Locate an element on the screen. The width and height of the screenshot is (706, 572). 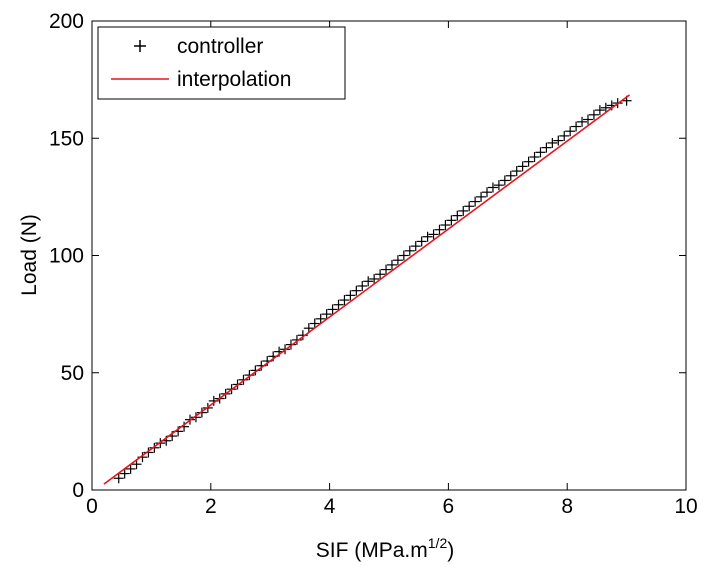
x-axis-label: SIF (MPa.m1/2) is located at coordinates (385, 548).